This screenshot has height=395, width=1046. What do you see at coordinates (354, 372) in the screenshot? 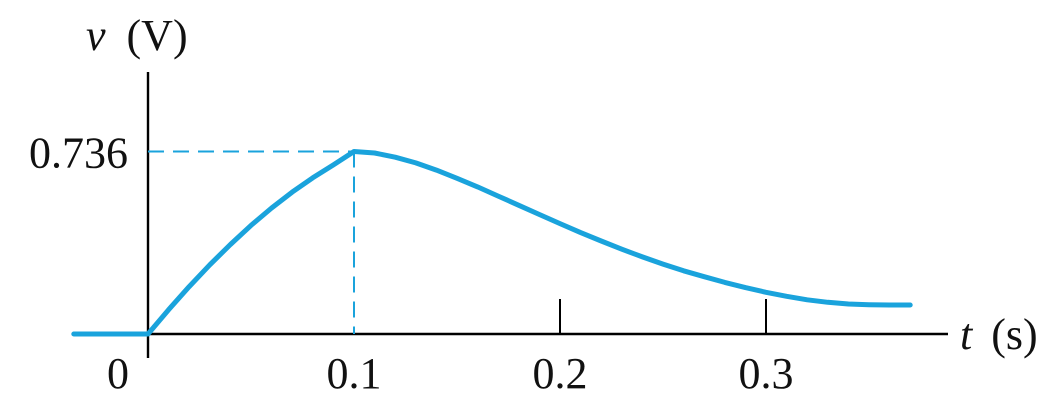
I see `x-tick-label: 0.1` at bounding box center [354, 372].